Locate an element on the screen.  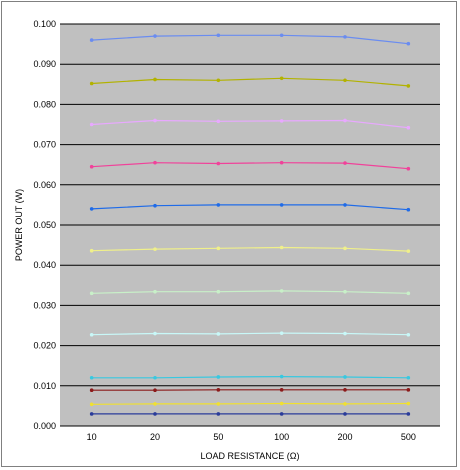
x-tick-label: 10 is located at coordinates (92, 437).